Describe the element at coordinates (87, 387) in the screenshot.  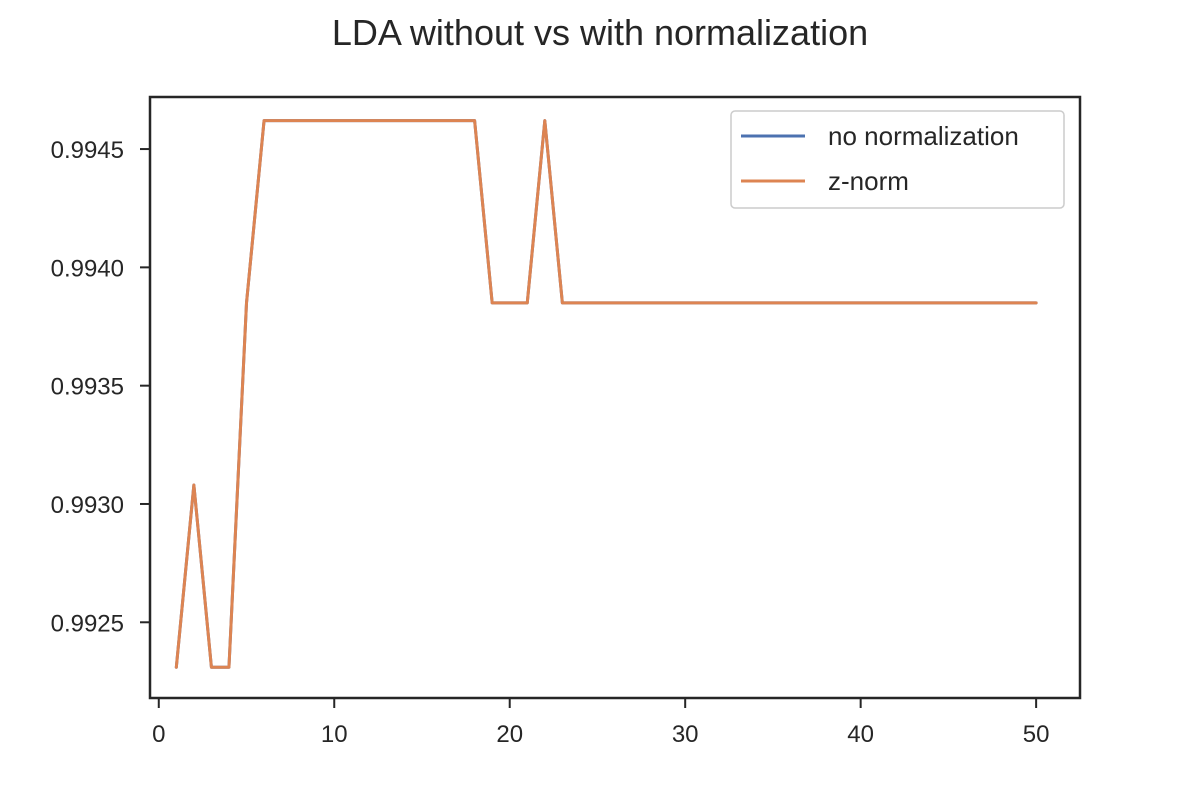
I see `y-tick-label: 0.9935` at that location.